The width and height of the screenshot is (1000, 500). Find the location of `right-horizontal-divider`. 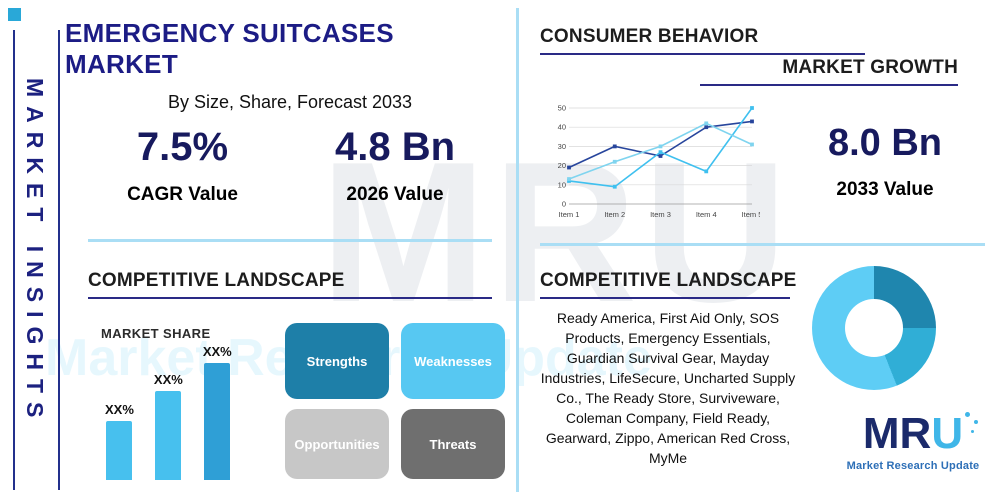

right-horizontal-divider is located at coordinates (762, 244).